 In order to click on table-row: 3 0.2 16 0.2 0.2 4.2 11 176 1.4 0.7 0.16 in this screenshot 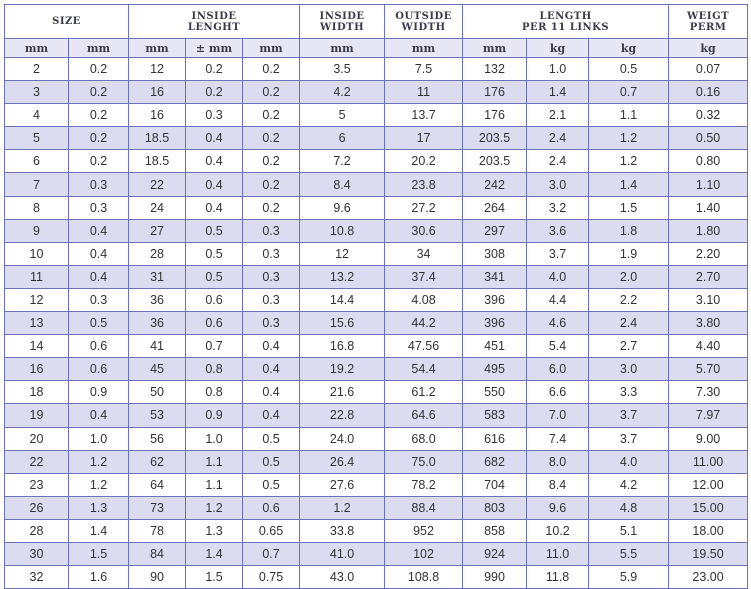, I will do `click(376, 92)`.